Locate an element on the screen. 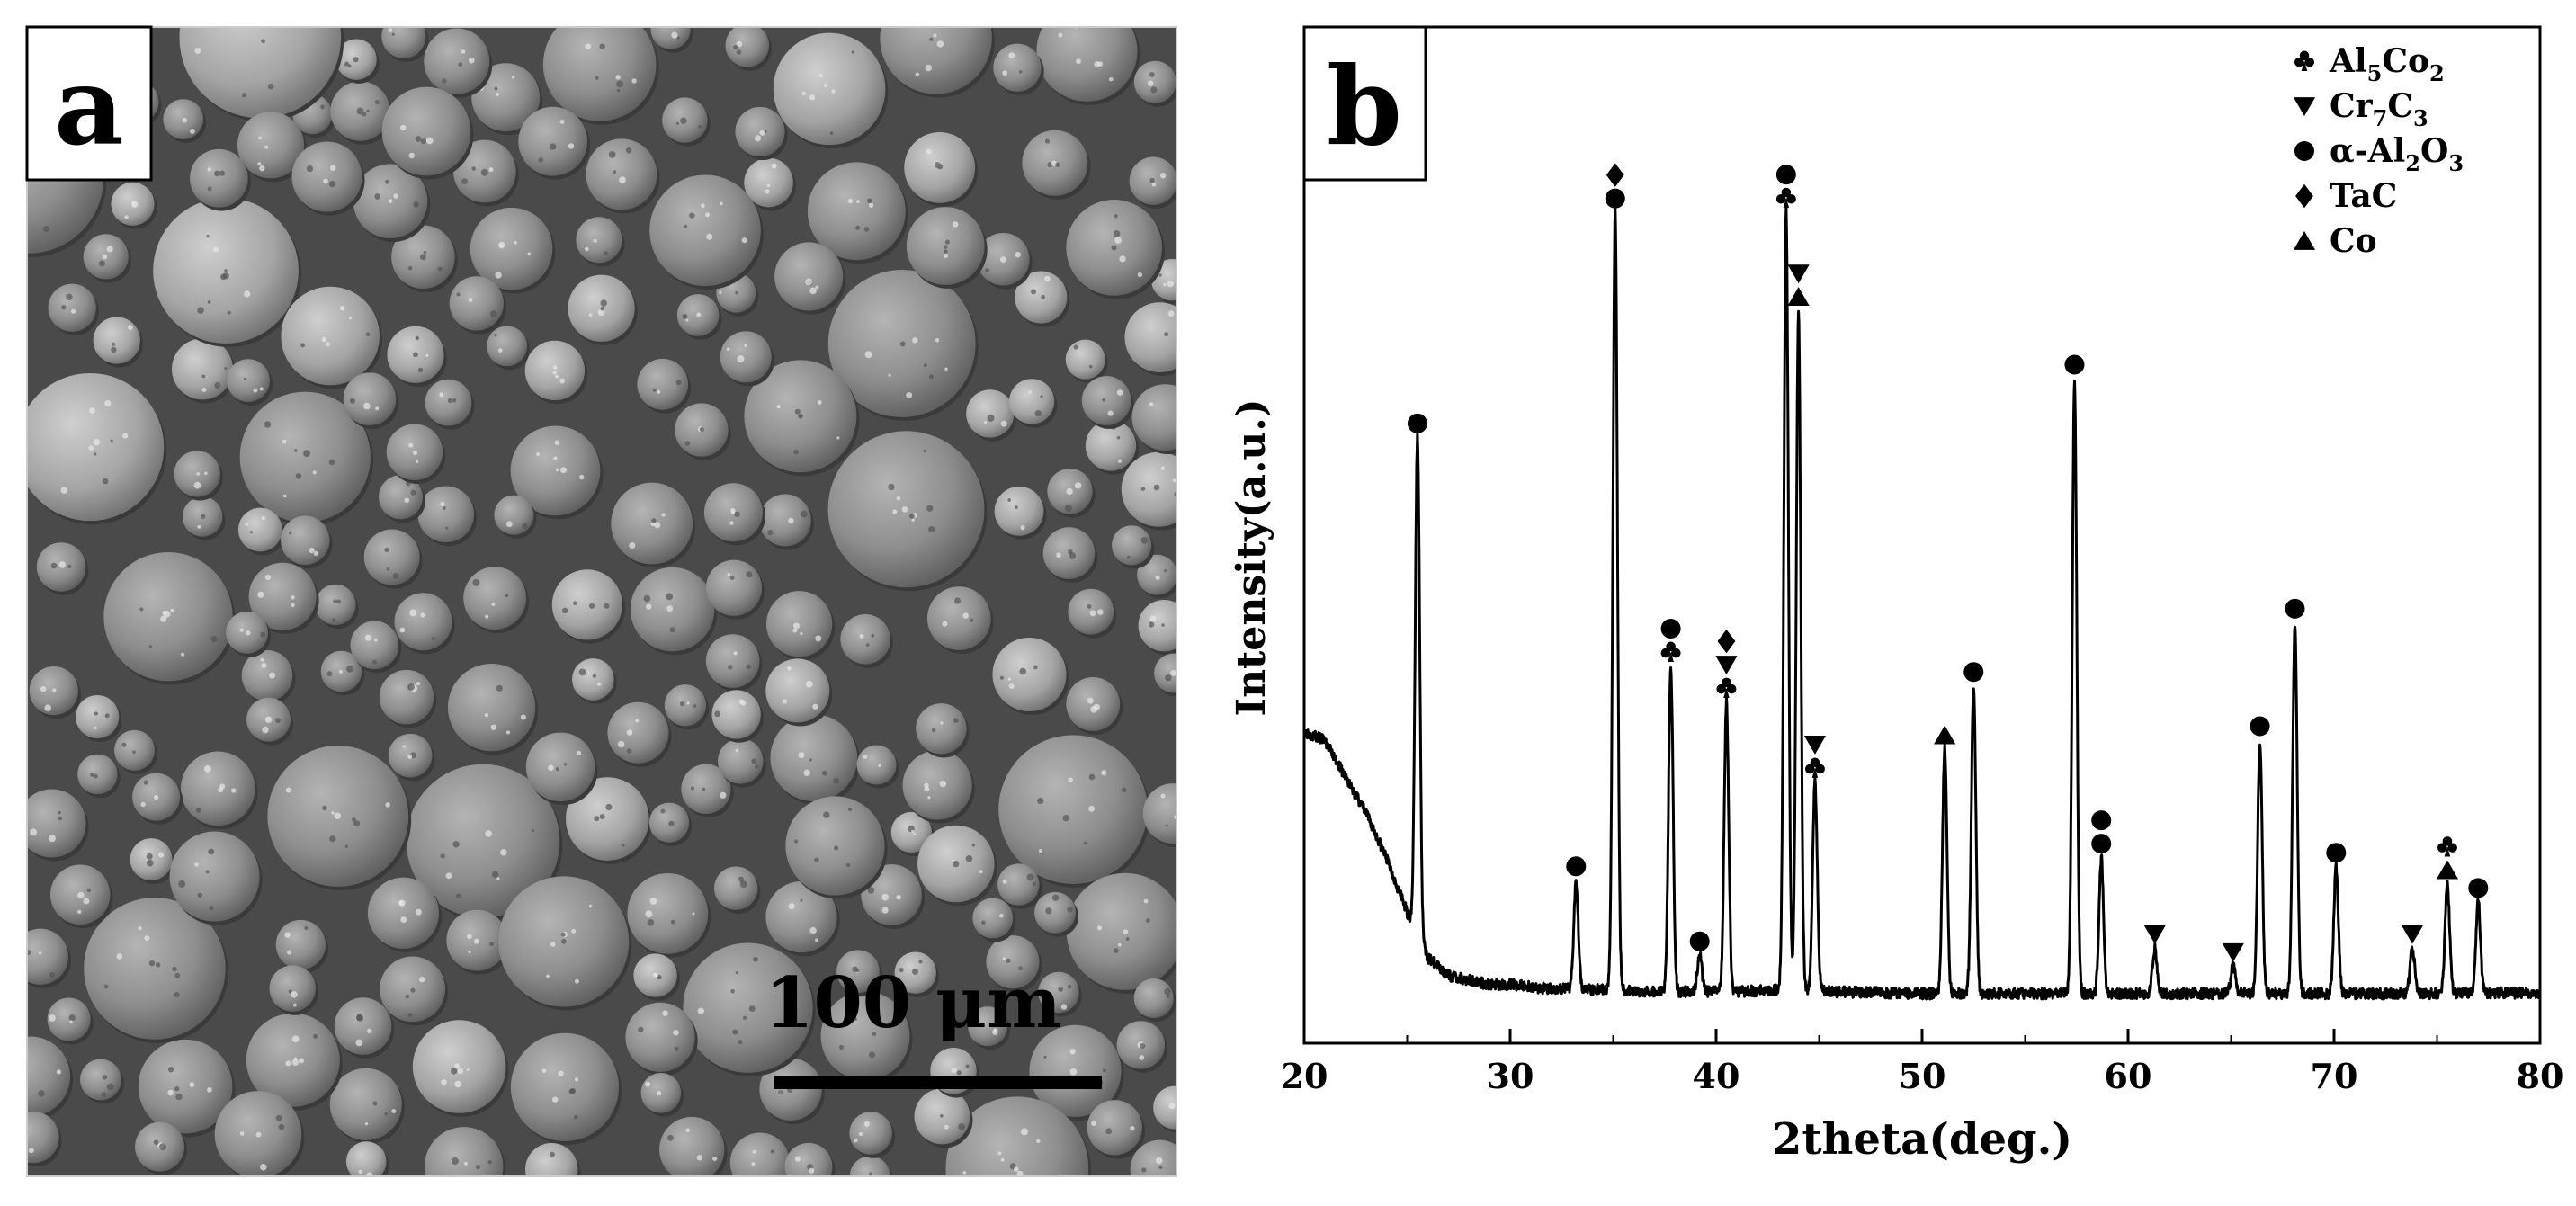 Image resolution: width=2576 pixels, height=1206 pixels. triangle-down-marker is located at coordinates (1798, 274).